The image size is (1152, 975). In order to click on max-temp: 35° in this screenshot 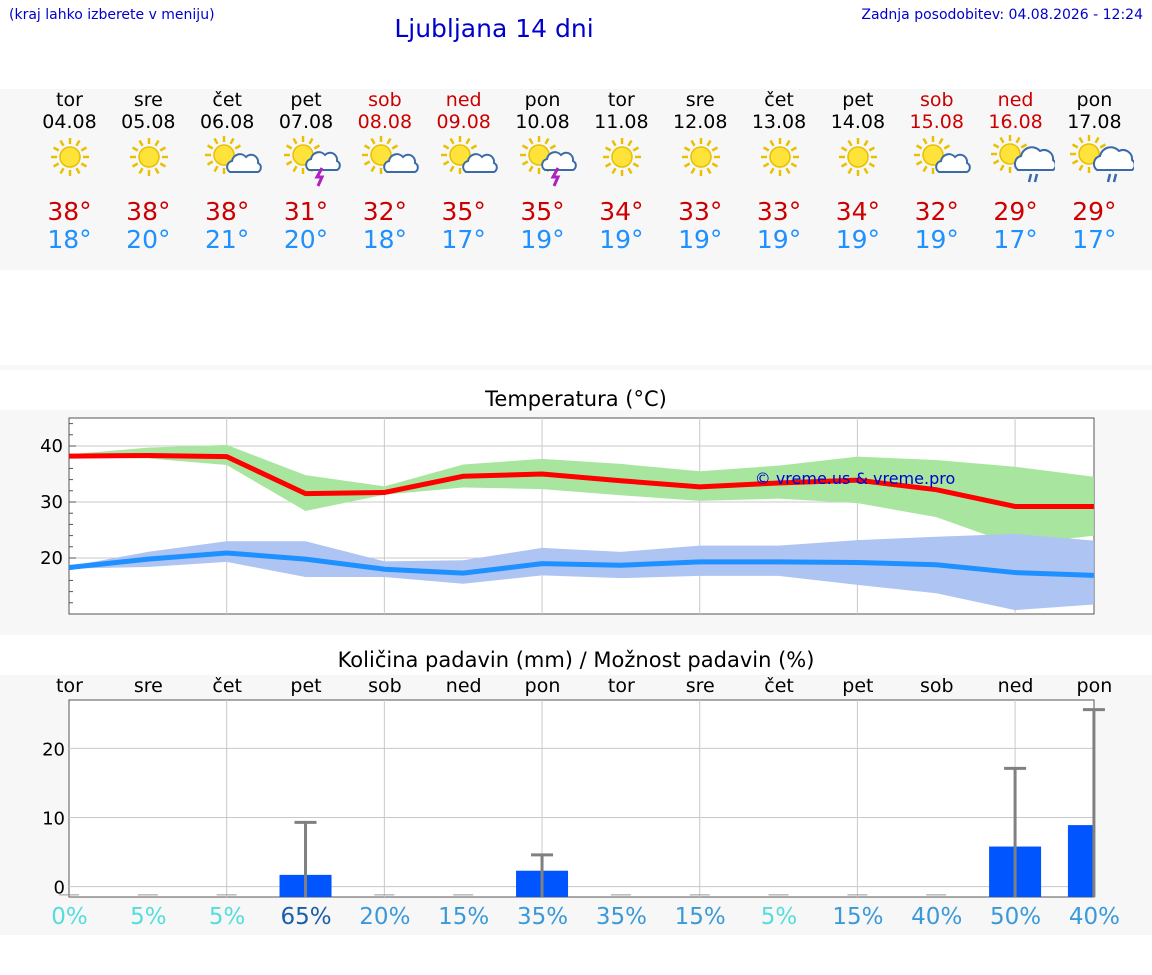, I will do `click(542, 211)`.